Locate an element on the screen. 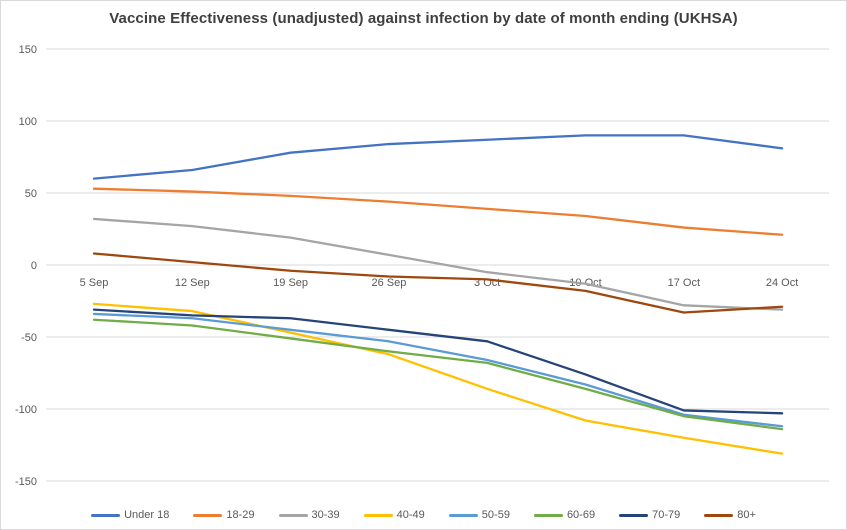 This screenshot has height=530, width=847. legend-item-50-59: 50-59 is located at coordinates (479, 515).